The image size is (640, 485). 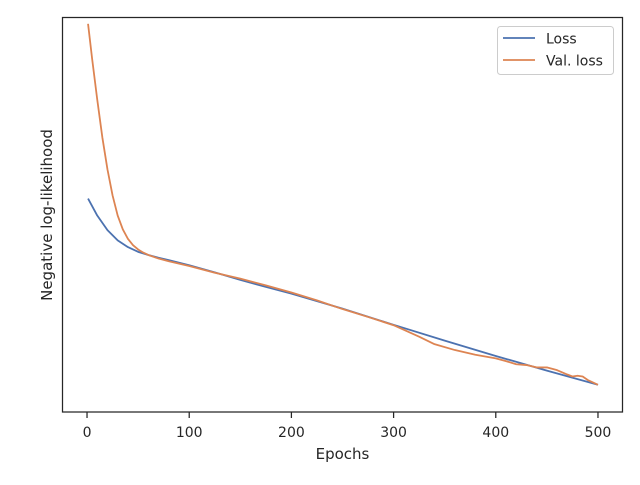 I want to click on x-tick-label: 200, so click(x=291, y=433).